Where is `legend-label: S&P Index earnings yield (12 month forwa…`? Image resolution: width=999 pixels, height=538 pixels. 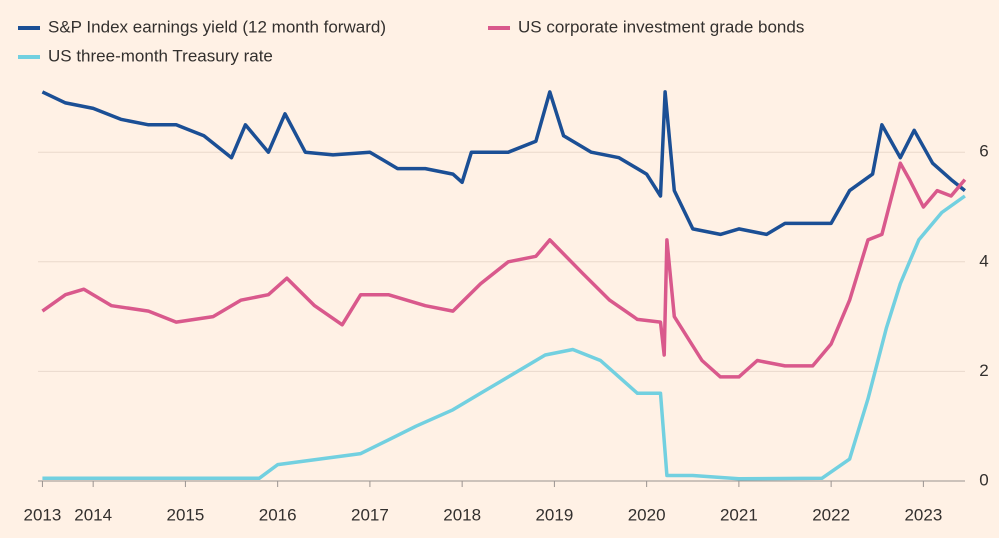
legend-label: S&P Index earnings yield (12 month forwa… is located at coordinates (217, 26).